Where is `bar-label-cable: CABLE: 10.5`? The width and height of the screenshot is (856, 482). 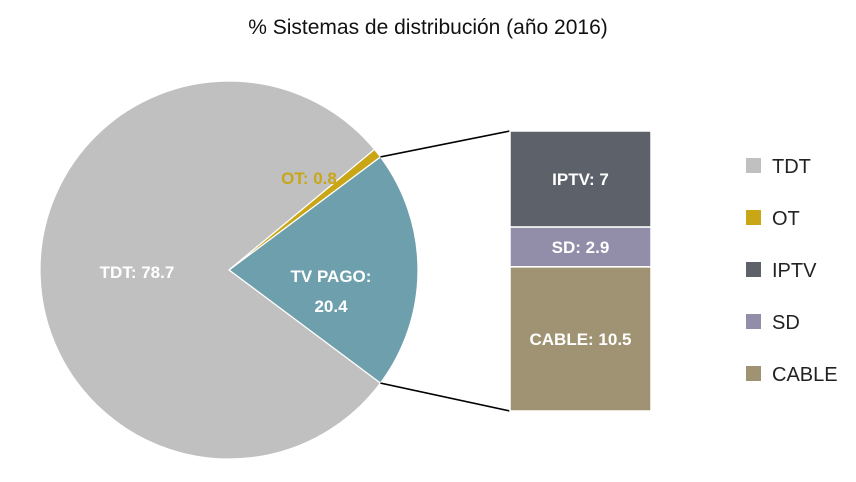 bar-label-cable: CABLE: 10.5 is located at coordinates (580, 339).